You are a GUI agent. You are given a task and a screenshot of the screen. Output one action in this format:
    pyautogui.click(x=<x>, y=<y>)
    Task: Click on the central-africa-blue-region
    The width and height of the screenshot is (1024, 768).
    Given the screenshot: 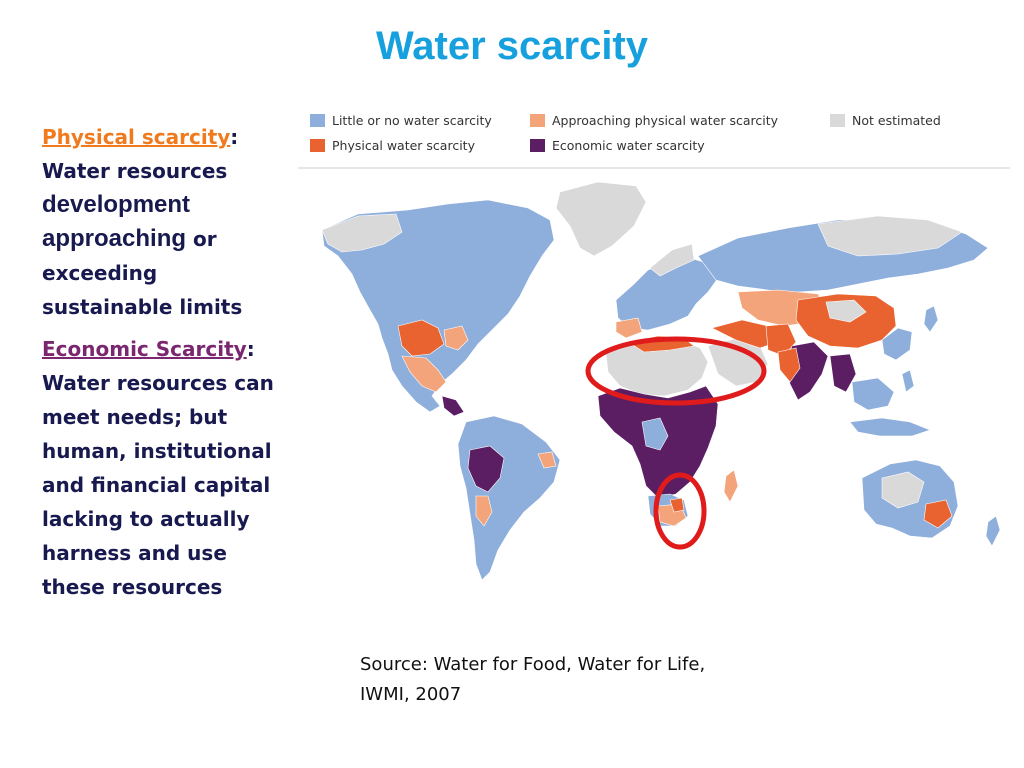 What is the action you would take?
    pyautogui.click(x=655, y=434)
    